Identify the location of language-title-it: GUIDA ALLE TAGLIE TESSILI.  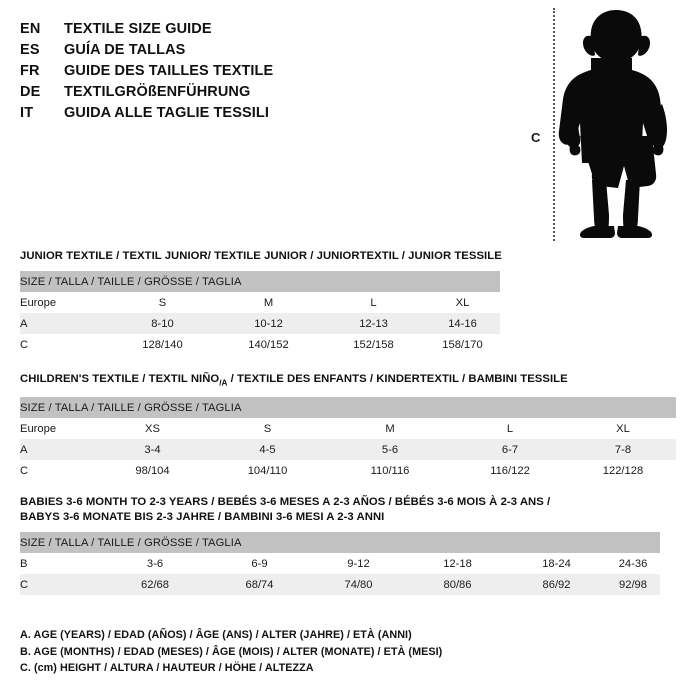
(166, 113).